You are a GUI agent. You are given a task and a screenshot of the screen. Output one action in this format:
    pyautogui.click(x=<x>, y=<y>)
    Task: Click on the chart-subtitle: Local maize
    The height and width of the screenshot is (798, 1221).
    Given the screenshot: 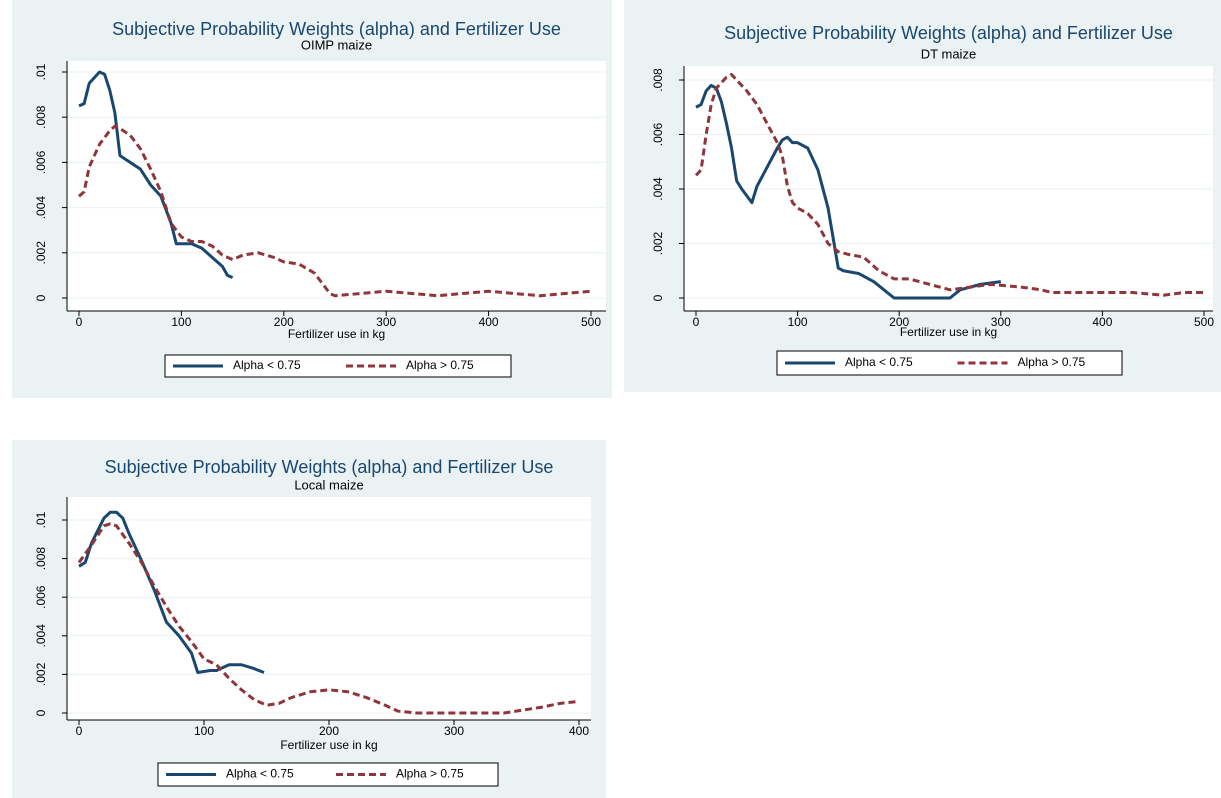 What is the action you would take?
    pyautogui.click(x=328, y=484)
    